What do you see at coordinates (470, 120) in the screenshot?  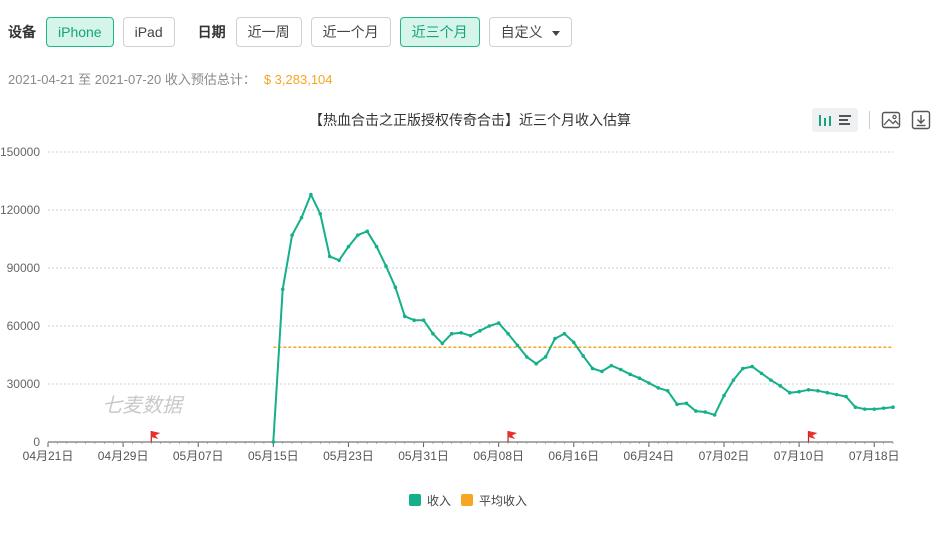 I see `chart-title: 【热血合击之正版授权传奇合击】近三个月收入估算` at bounding box center [470, 120].